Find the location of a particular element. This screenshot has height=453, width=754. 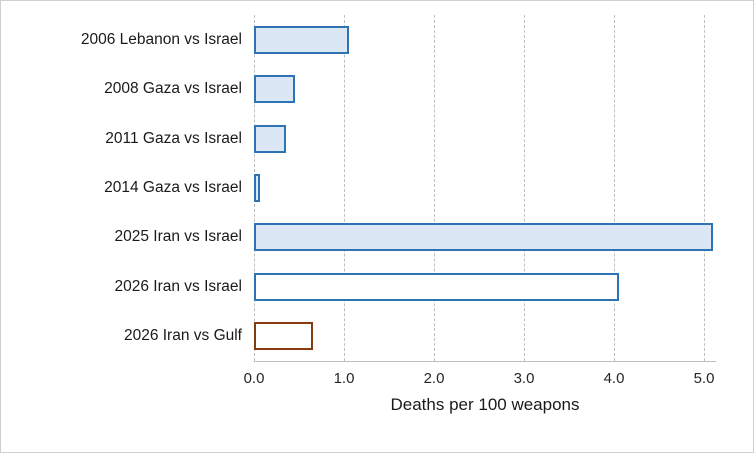

bar-row: 2006 Lebanon vs Israel is located at coordinates (377, 39).